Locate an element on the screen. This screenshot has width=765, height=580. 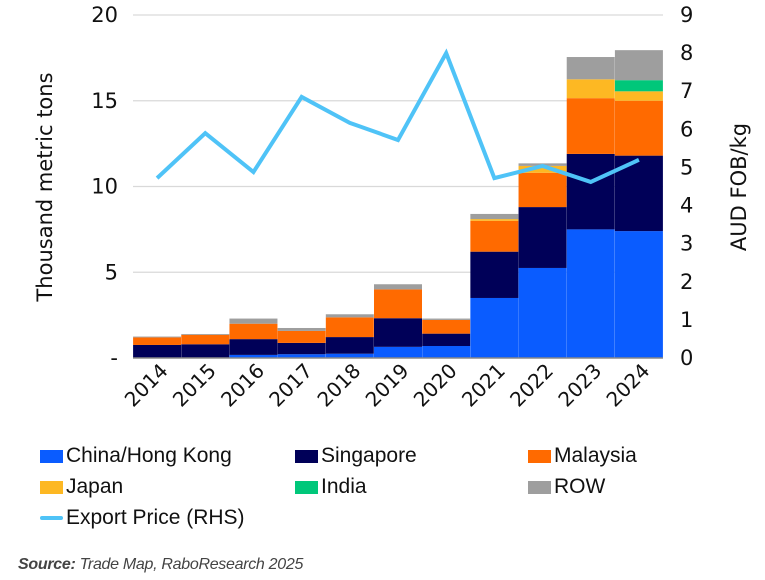
legend-item-india: India is located at coordinates (331, 487).